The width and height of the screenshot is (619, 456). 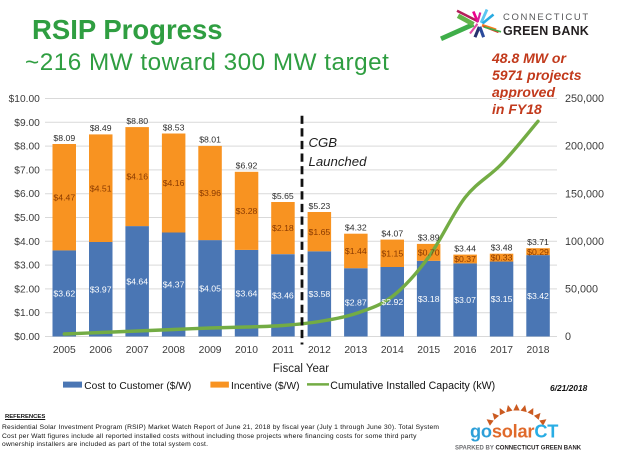 I want to click on svg-text: 2016, so click(x=465, y=350).